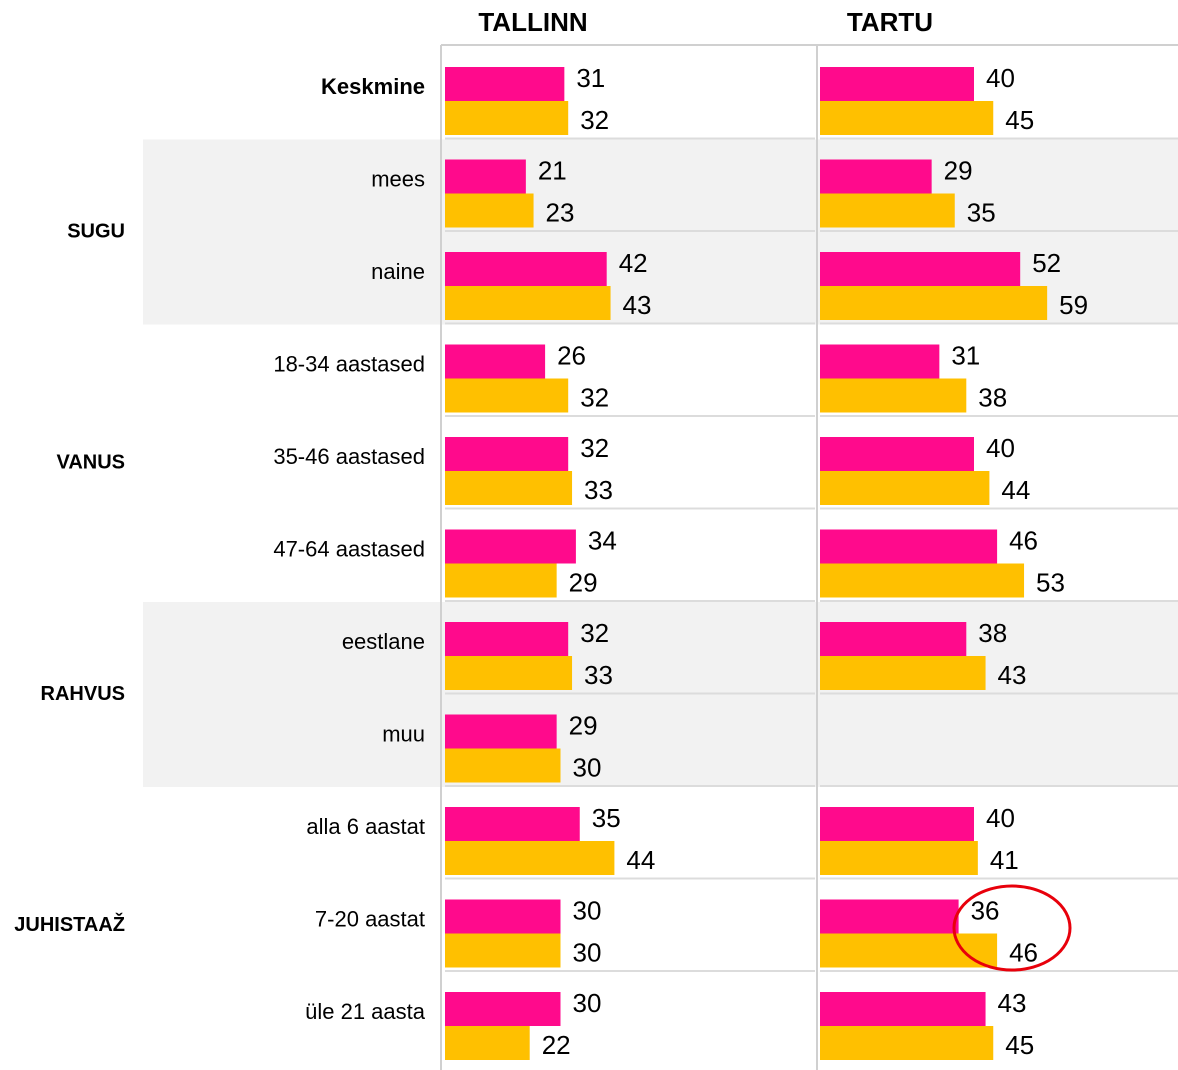 The width and height of the screenshot is (1178, 1070). I want to click on value-label: 53, so click(1050, 582).